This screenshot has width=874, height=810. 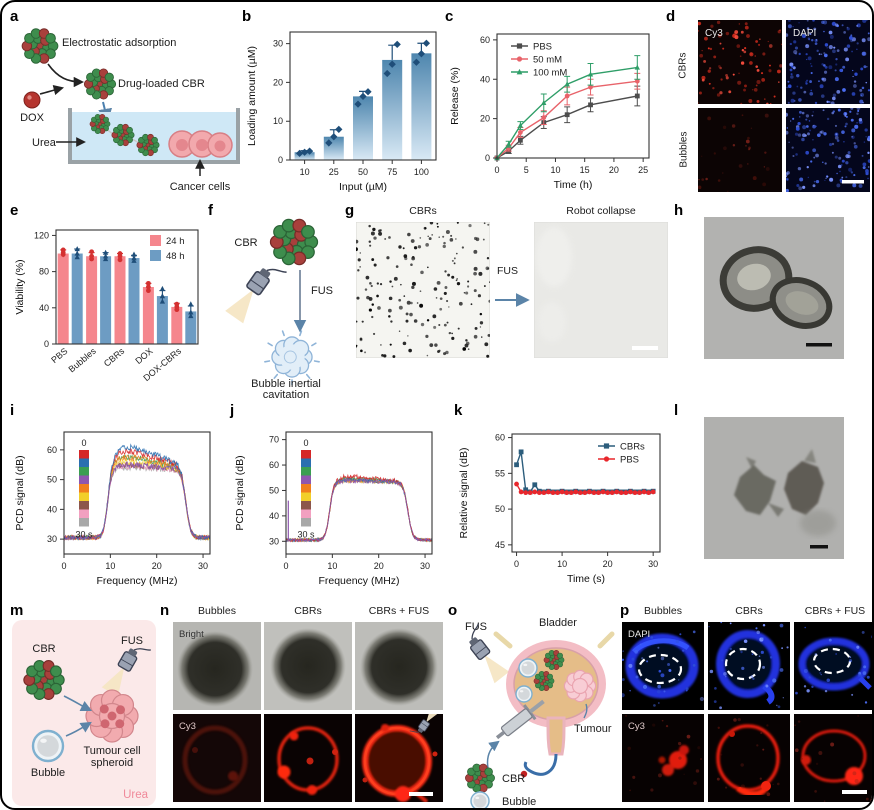 I want to click on dox-label: DOX, so click(x=32, y=118).